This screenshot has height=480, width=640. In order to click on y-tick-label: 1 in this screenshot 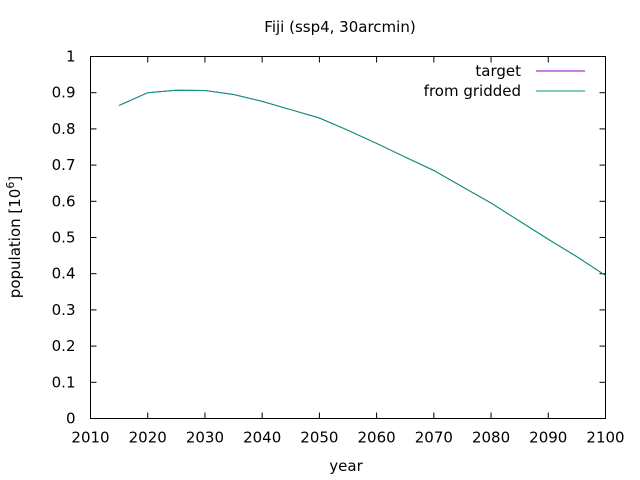, I will do `click(71, 57)`.